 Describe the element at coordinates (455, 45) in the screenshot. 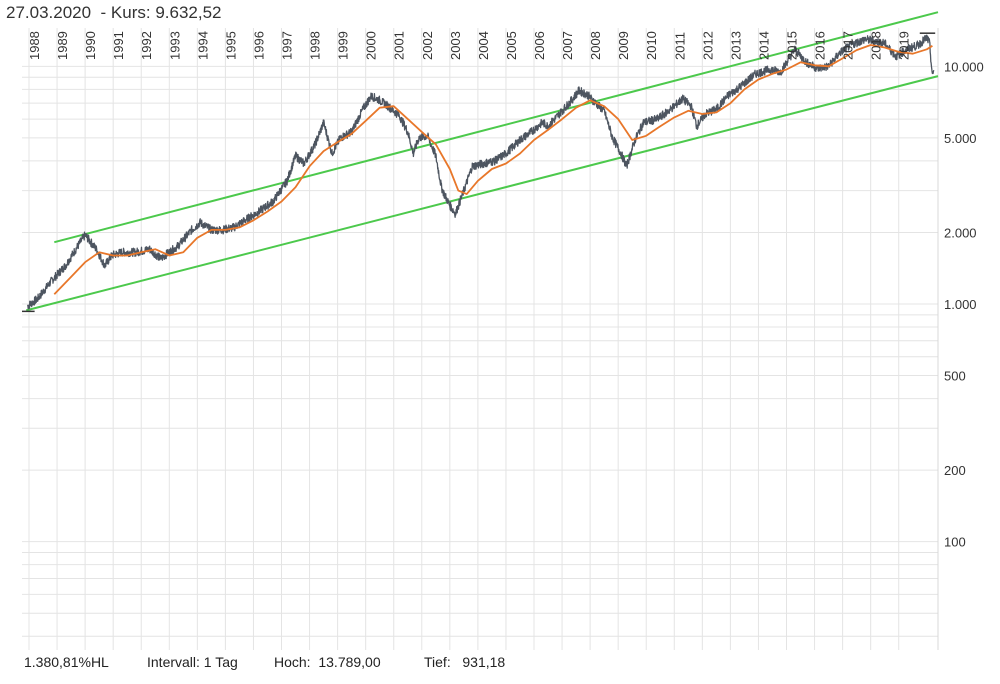

I see `x-tick-label-2003: 2003` at that location.